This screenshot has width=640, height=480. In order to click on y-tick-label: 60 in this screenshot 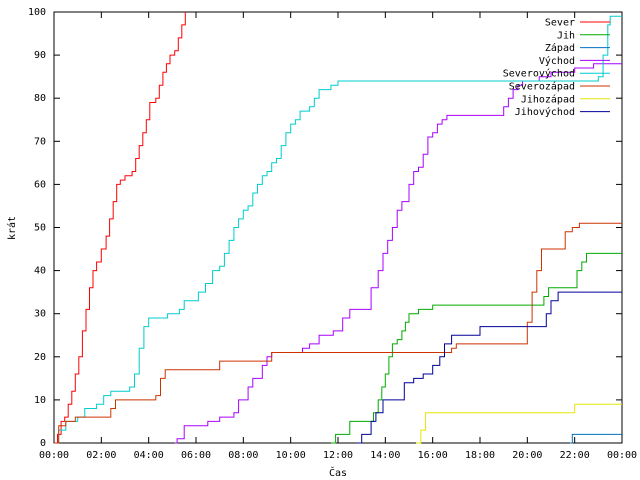, I will do `click(40, 184)`.